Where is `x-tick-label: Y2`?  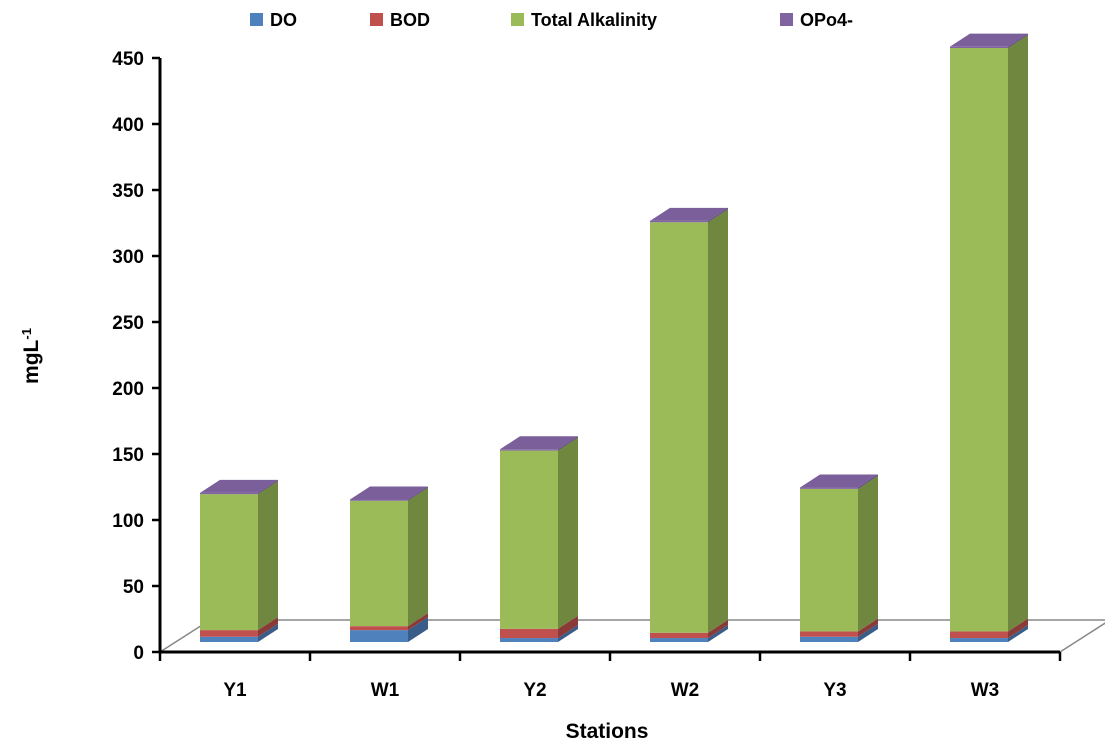
x-tick-label: Y2 is located at coordinates (534, 690).